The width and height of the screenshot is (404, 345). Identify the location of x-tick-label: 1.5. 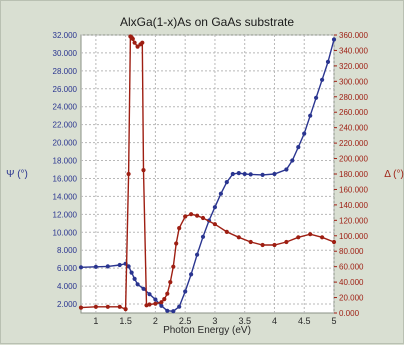
(125, 321).